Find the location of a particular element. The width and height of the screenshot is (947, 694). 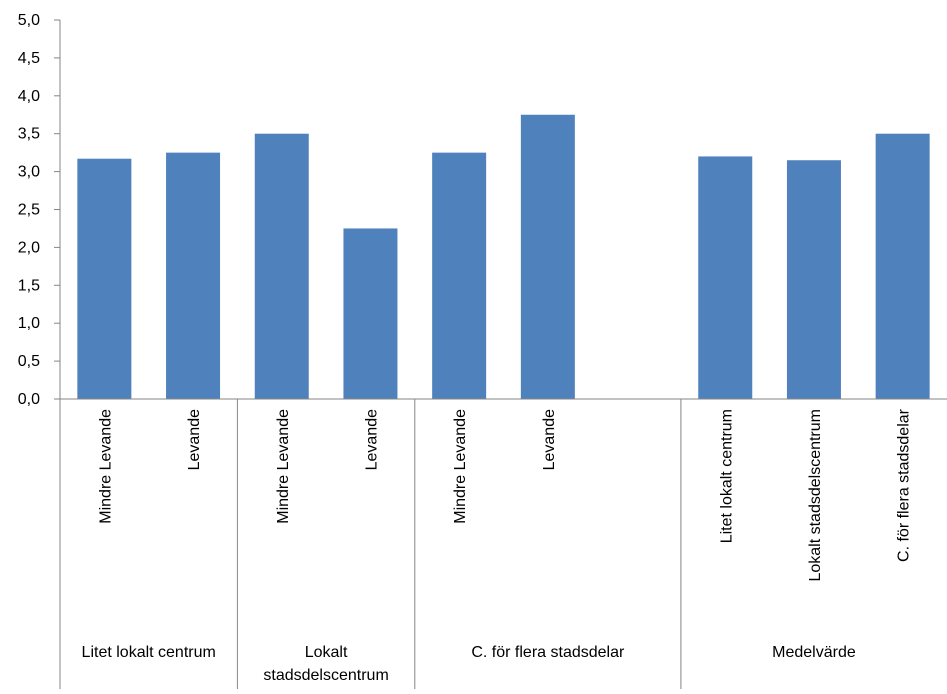

x-group-label: Litet lokalt centrum is located at coordinates (149, 652).